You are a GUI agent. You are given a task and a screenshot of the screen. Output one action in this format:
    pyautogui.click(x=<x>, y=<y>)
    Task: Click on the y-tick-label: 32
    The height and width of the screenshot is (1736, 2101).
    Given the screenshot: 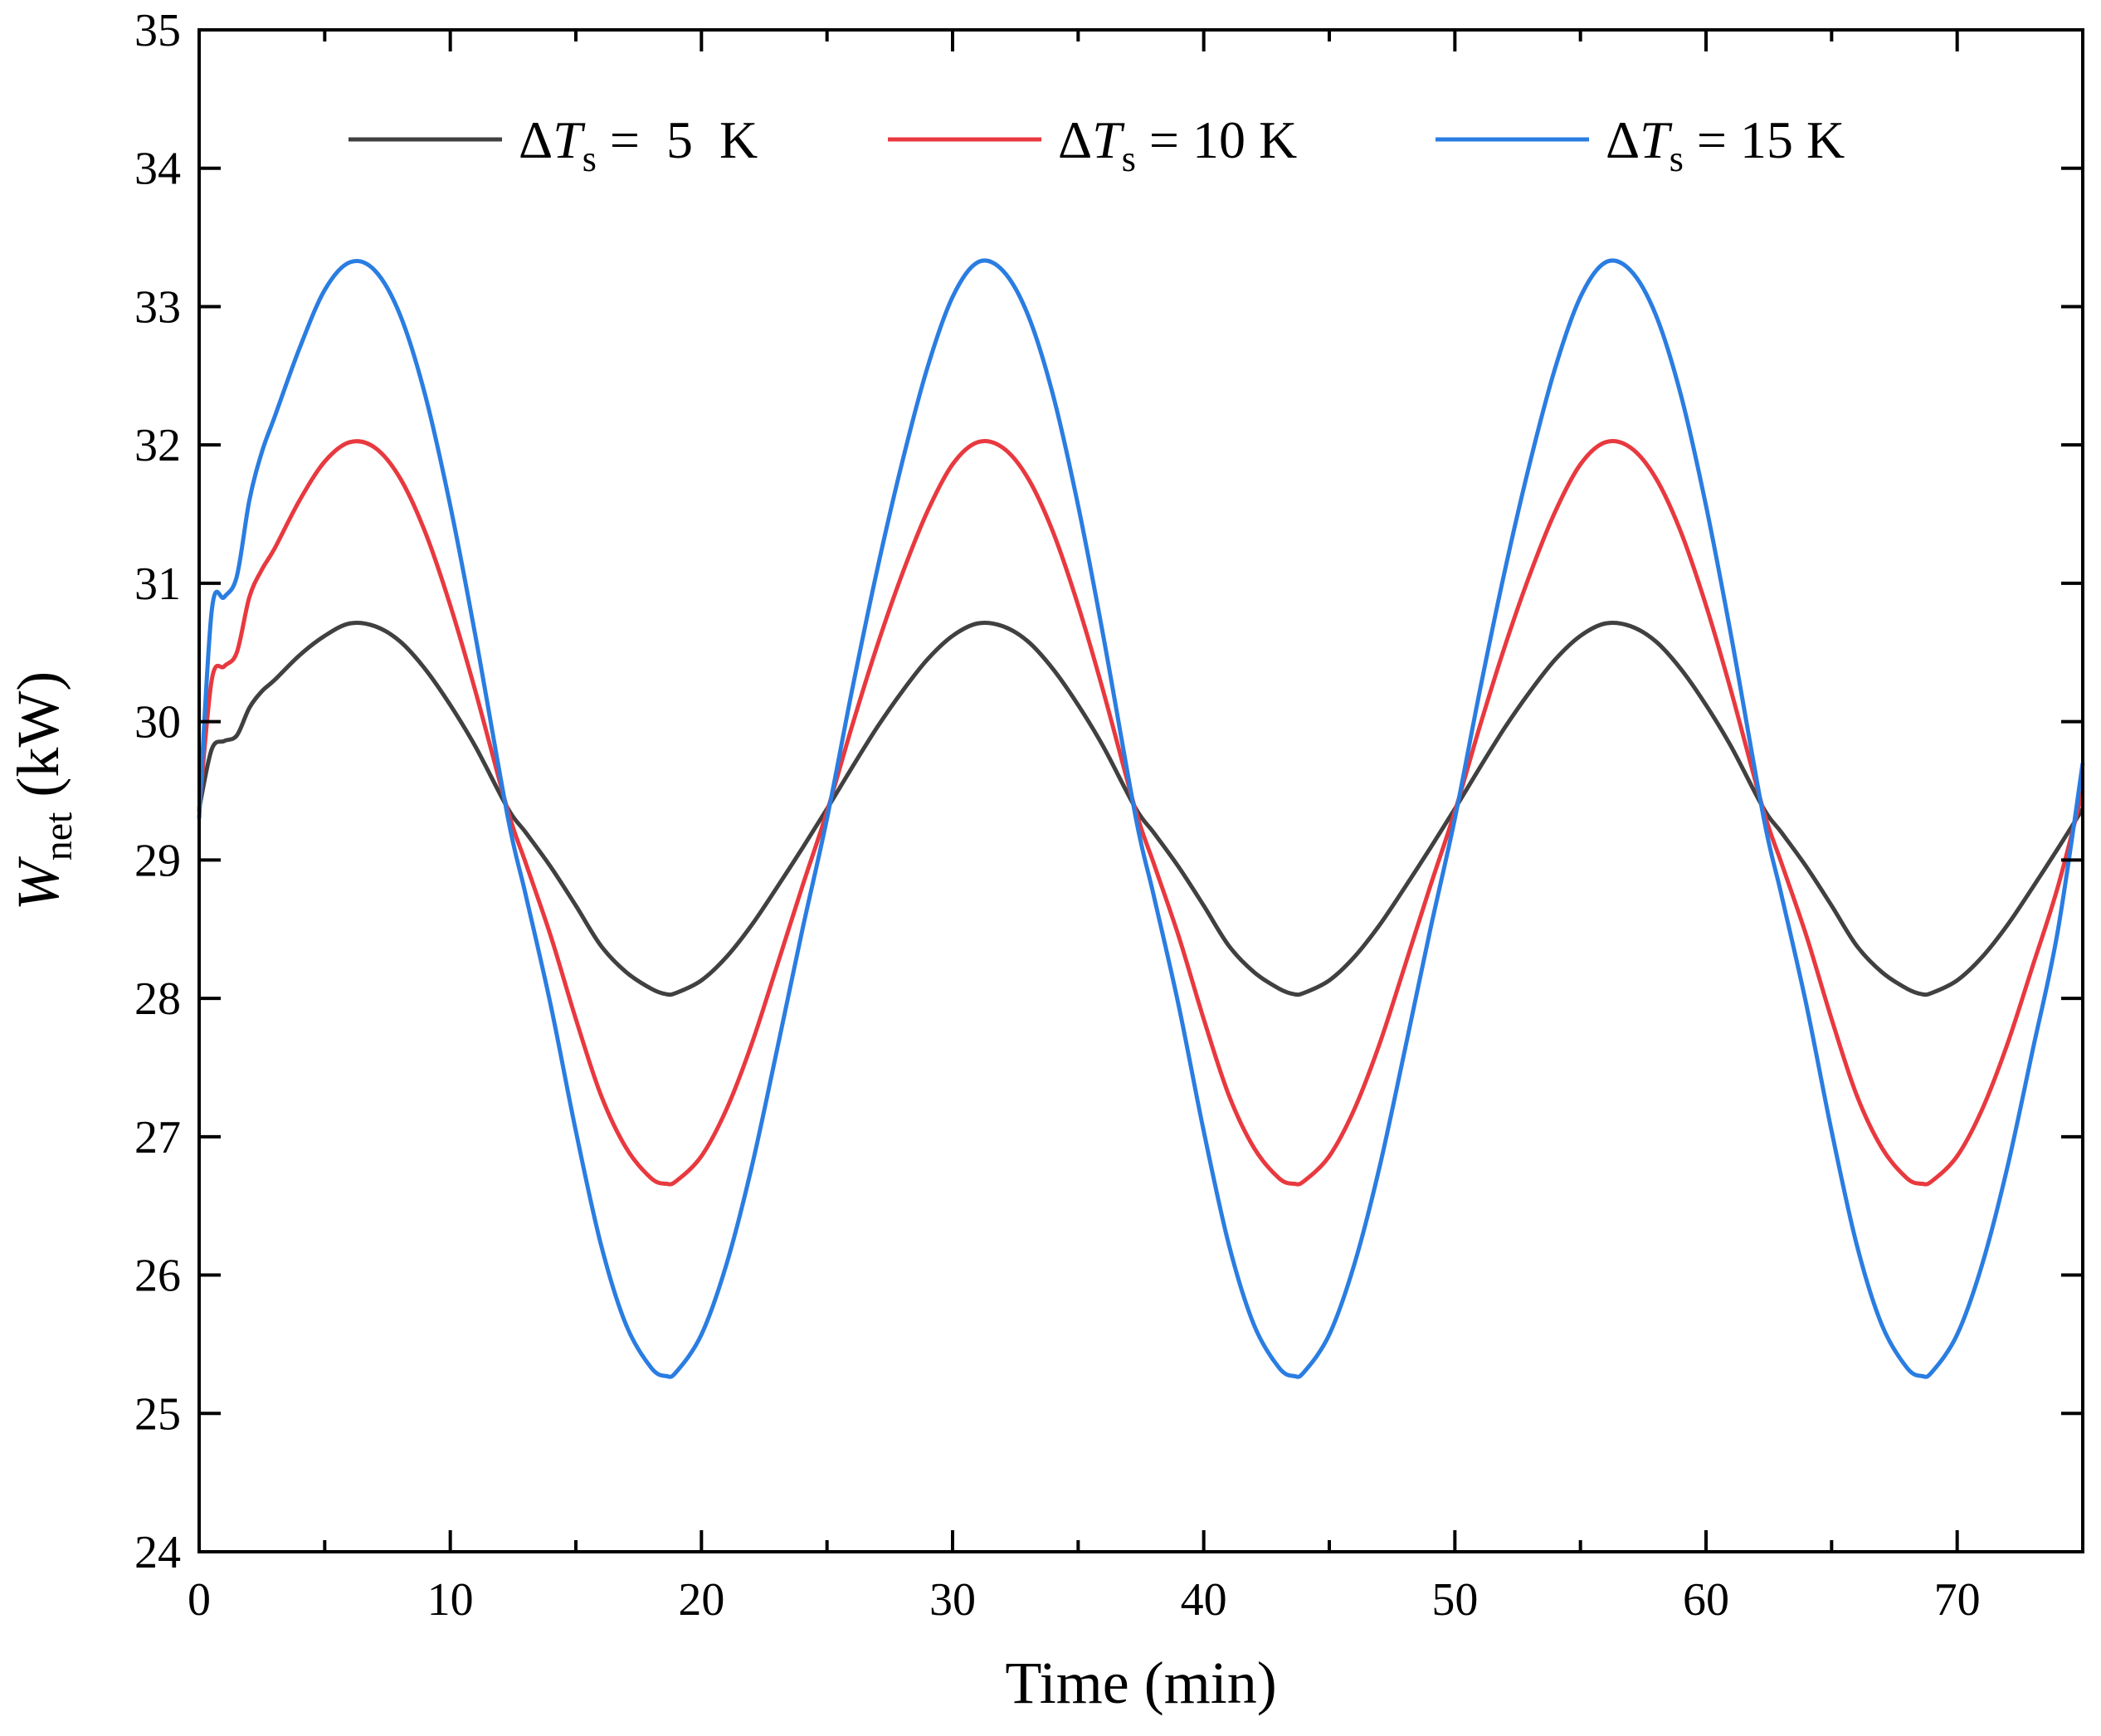 What is the action you would take?
    pyautogui.click(x=158, y=445)
    